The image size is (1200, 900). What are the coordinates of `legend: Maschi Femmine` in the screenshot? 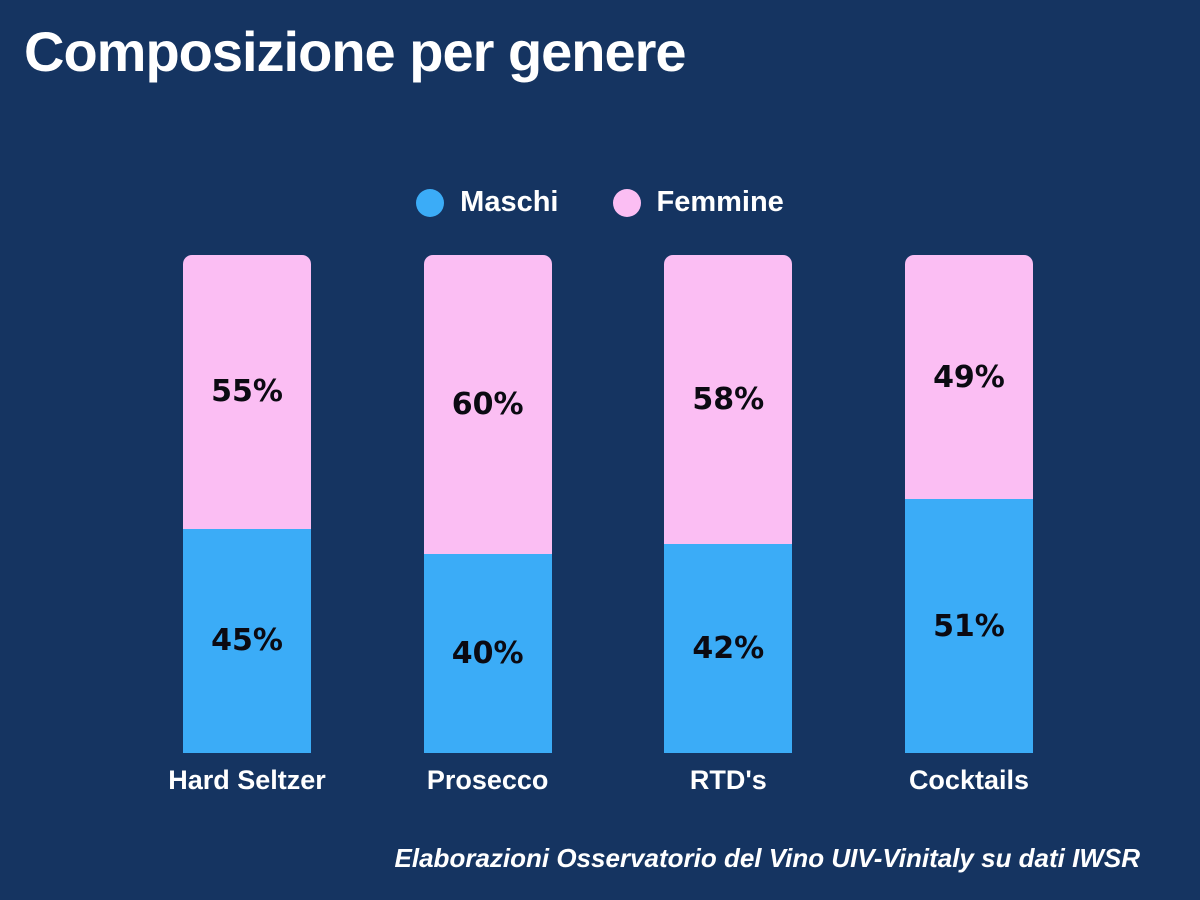 It's located at (600, 202).